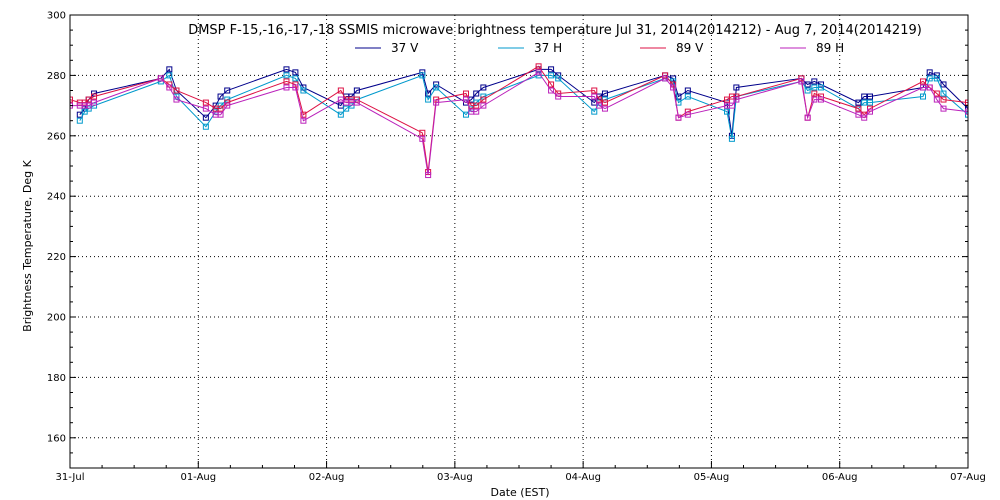 This screenshot has height=500, width=1000. Describe the element at coordinates (56, 318) in the screenshot. I see `y-tick-label: 200` at that location.